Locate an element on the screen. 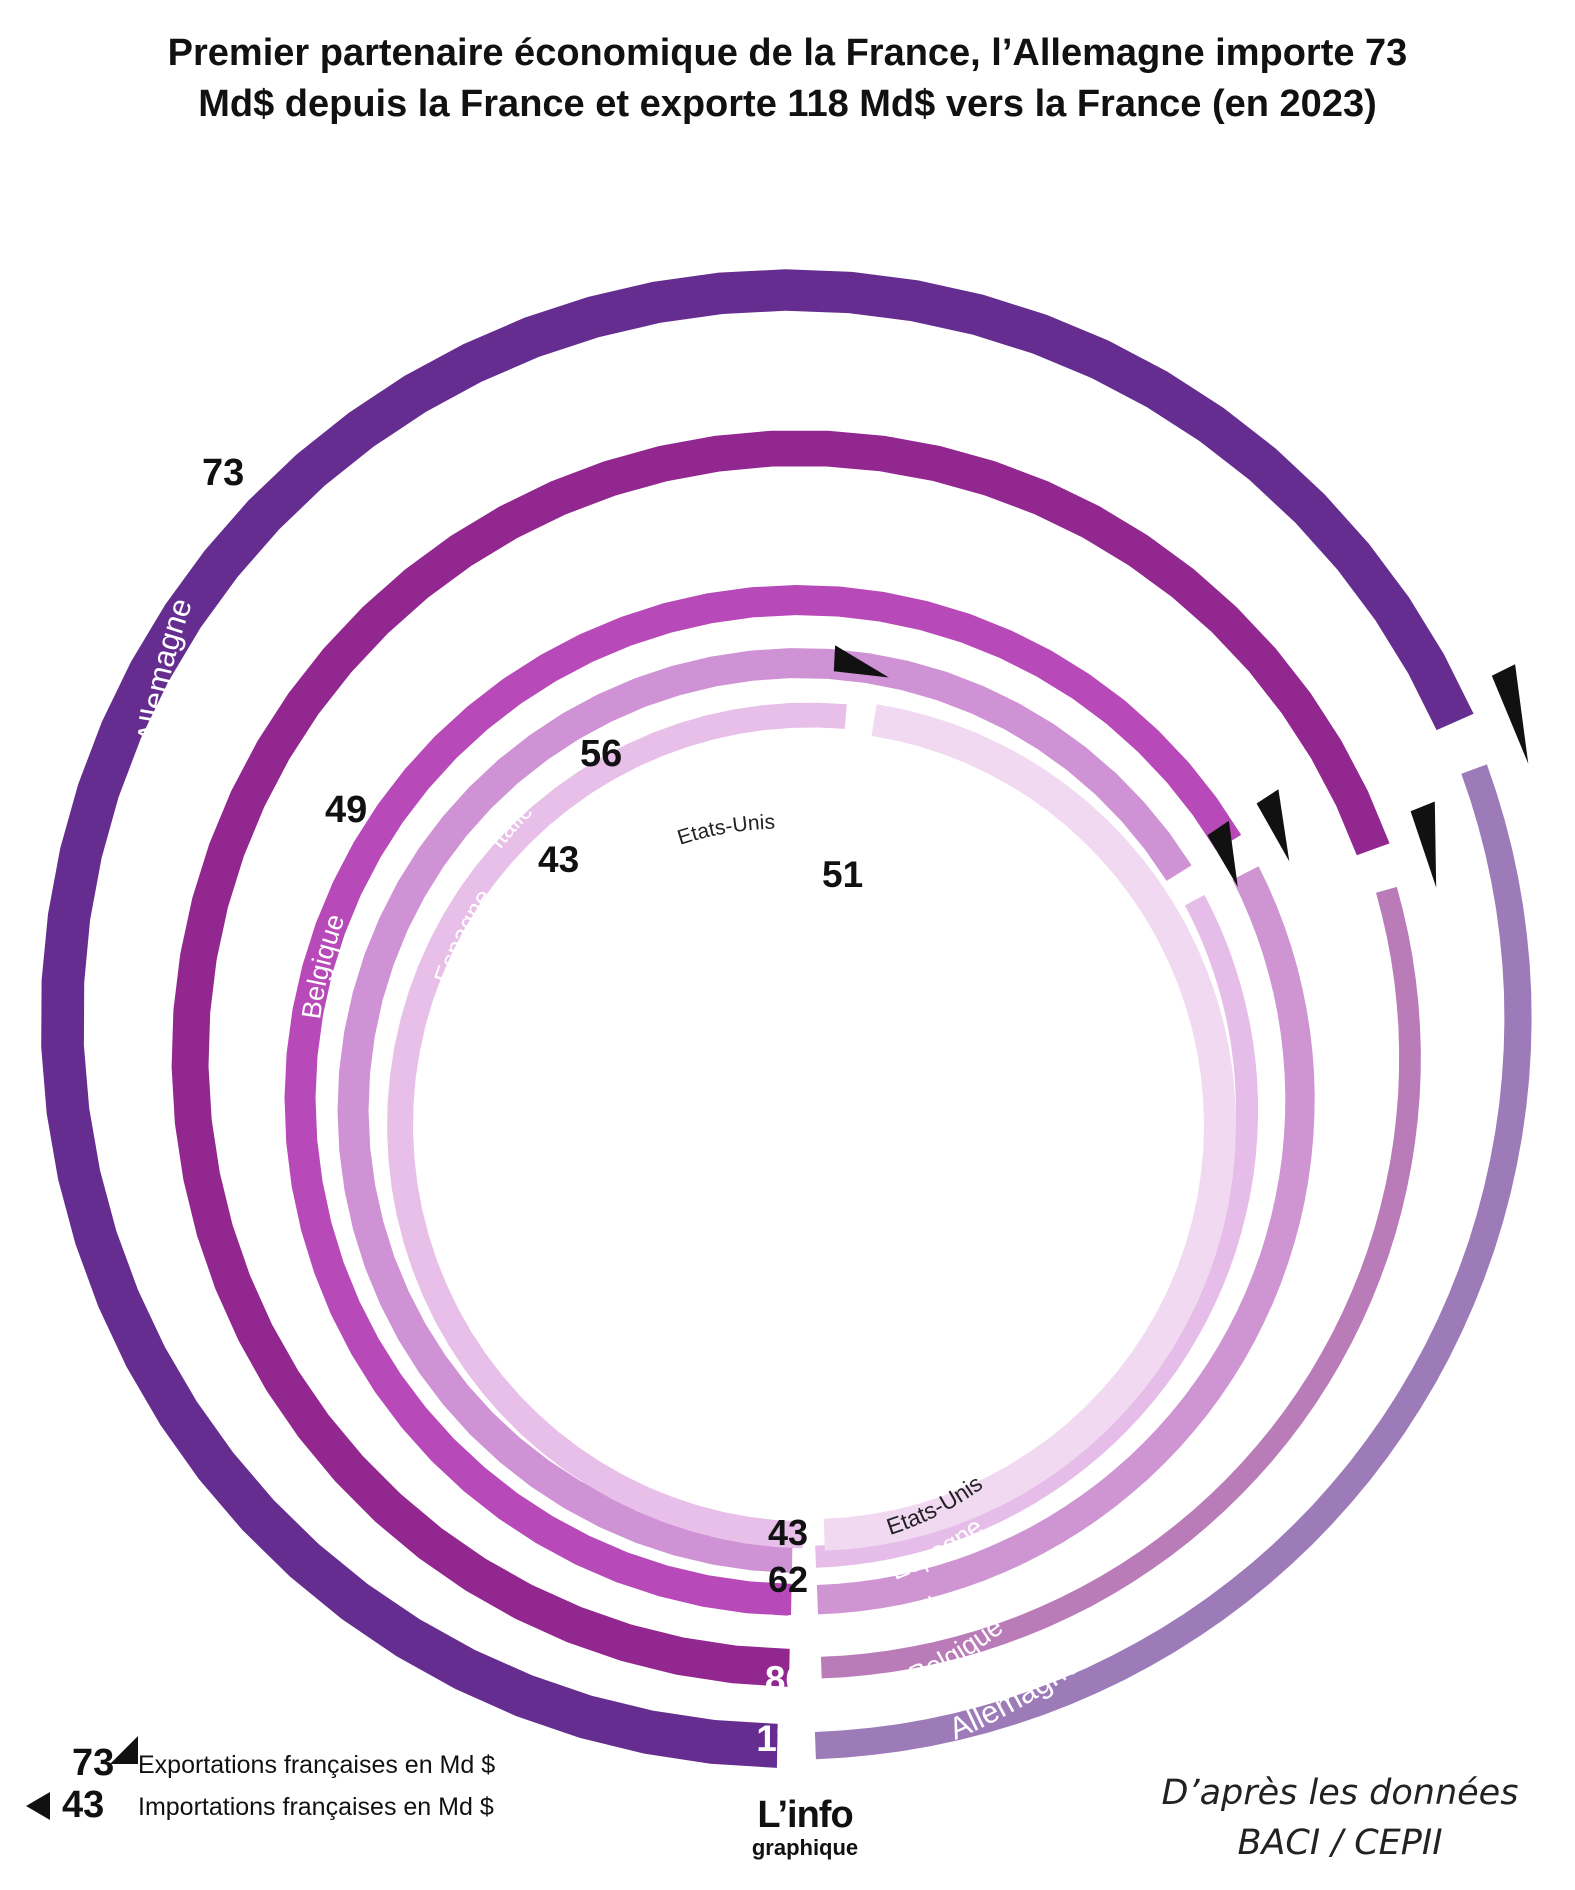 This screenshot has height=1890, width=1575. import-value-allemagne: 118 is located at coordinates (786, 1738).